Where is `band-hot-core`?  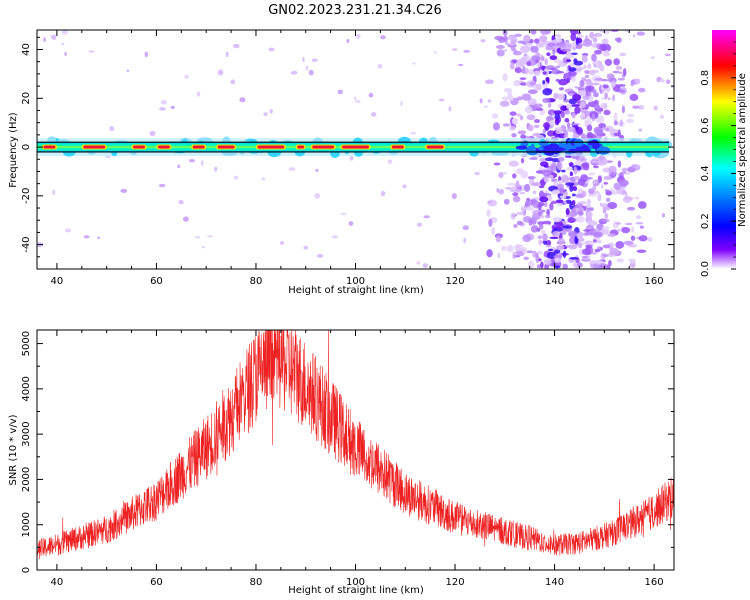 band-hot-core is located at coordinates (397, 147).